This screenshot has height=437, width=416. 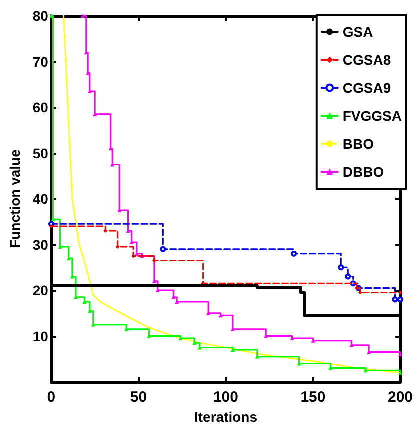 I want to click on y-tick-label: 80, so click(x=40, y=16).